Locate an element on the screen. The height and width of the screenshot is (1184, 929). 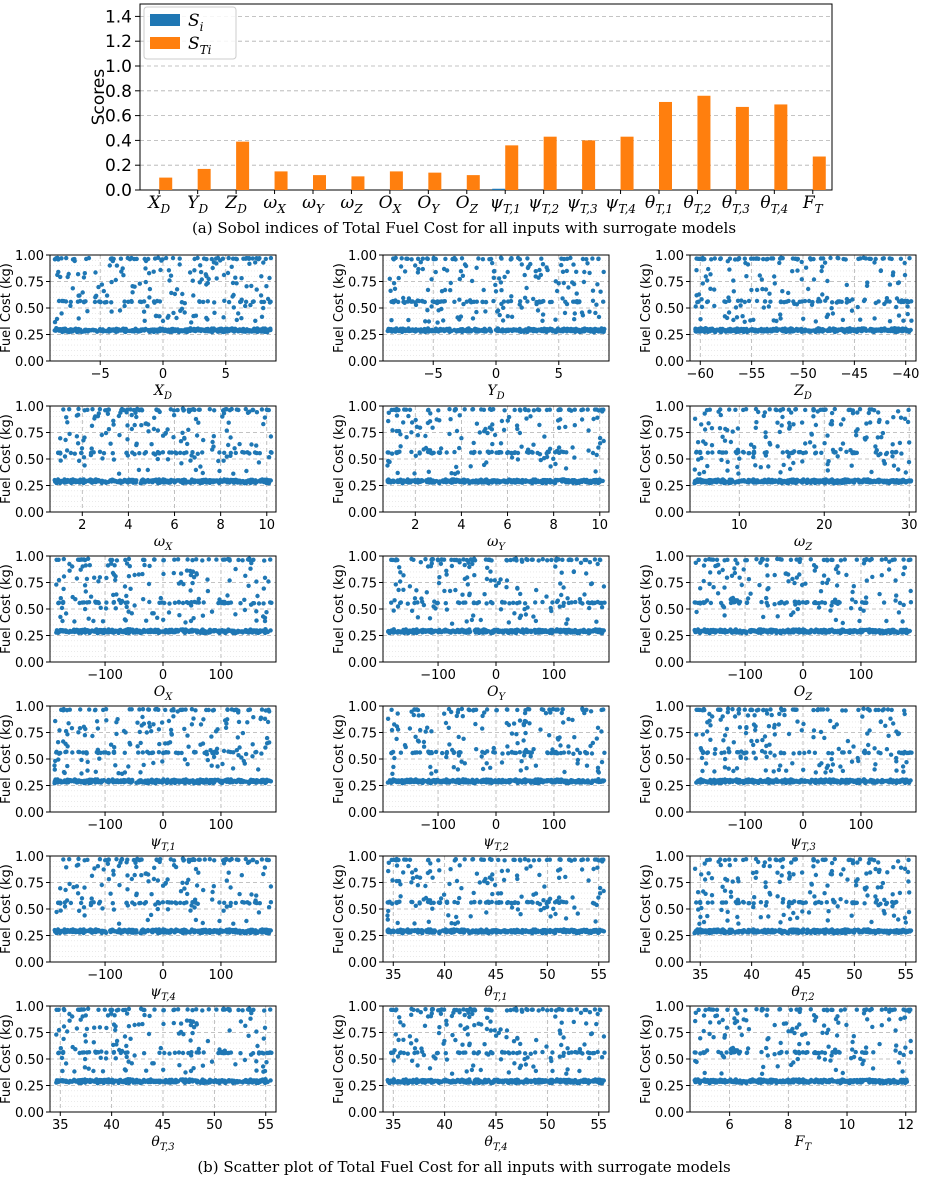
scatter-xtick-label: 10 is located at coordinates (267, 525).